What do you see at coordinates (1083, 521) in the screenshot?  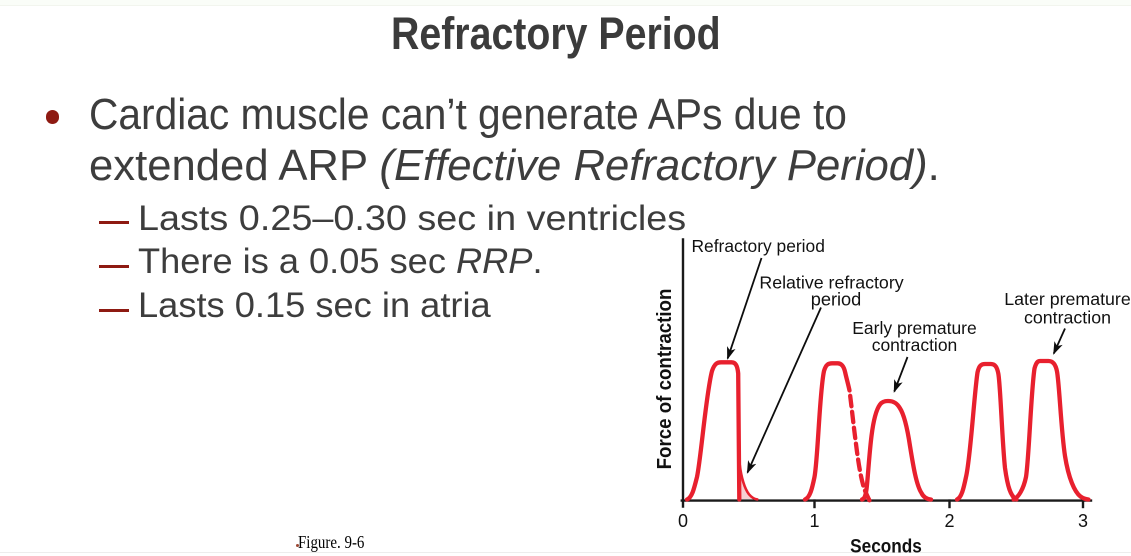 I see `svg-text: 3` at bounding box center [1083, 521].